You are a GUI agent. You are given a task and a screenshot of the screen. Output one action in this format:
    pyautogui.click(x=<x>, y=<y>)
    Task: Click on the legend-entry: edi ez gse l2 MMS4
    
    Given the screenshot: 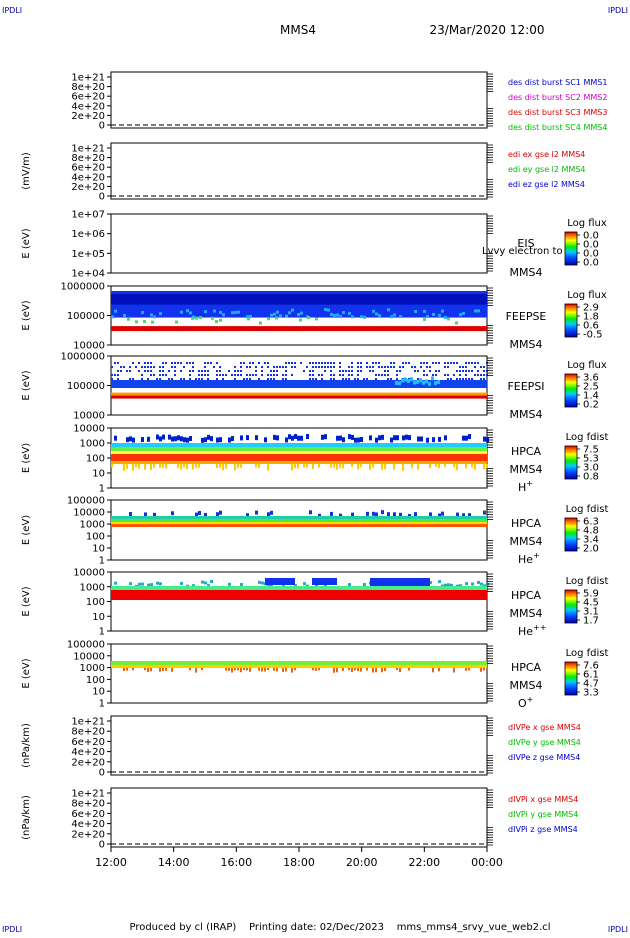 What is the action you would take?
    pyautogui.click(x=546, y=184)
    